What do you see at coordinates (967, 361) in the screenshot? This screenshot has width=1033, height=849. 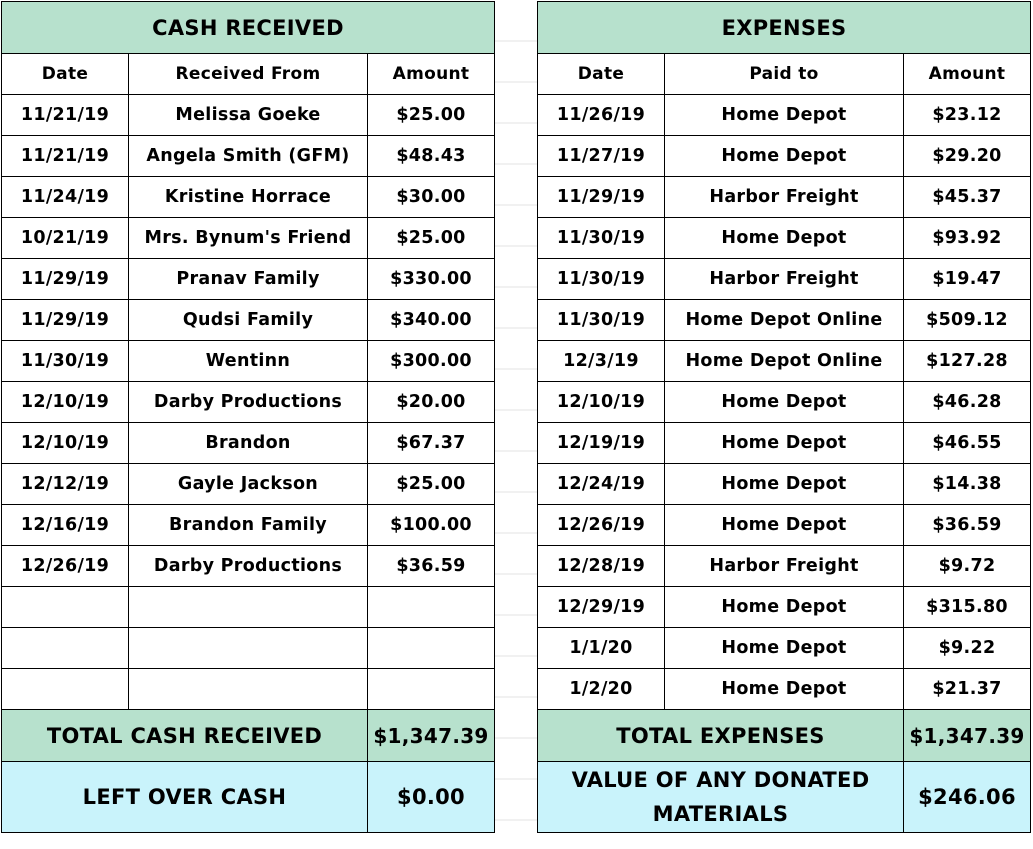 I see `expense-amount-cell: $127.28` at bounding box center [967, 361].